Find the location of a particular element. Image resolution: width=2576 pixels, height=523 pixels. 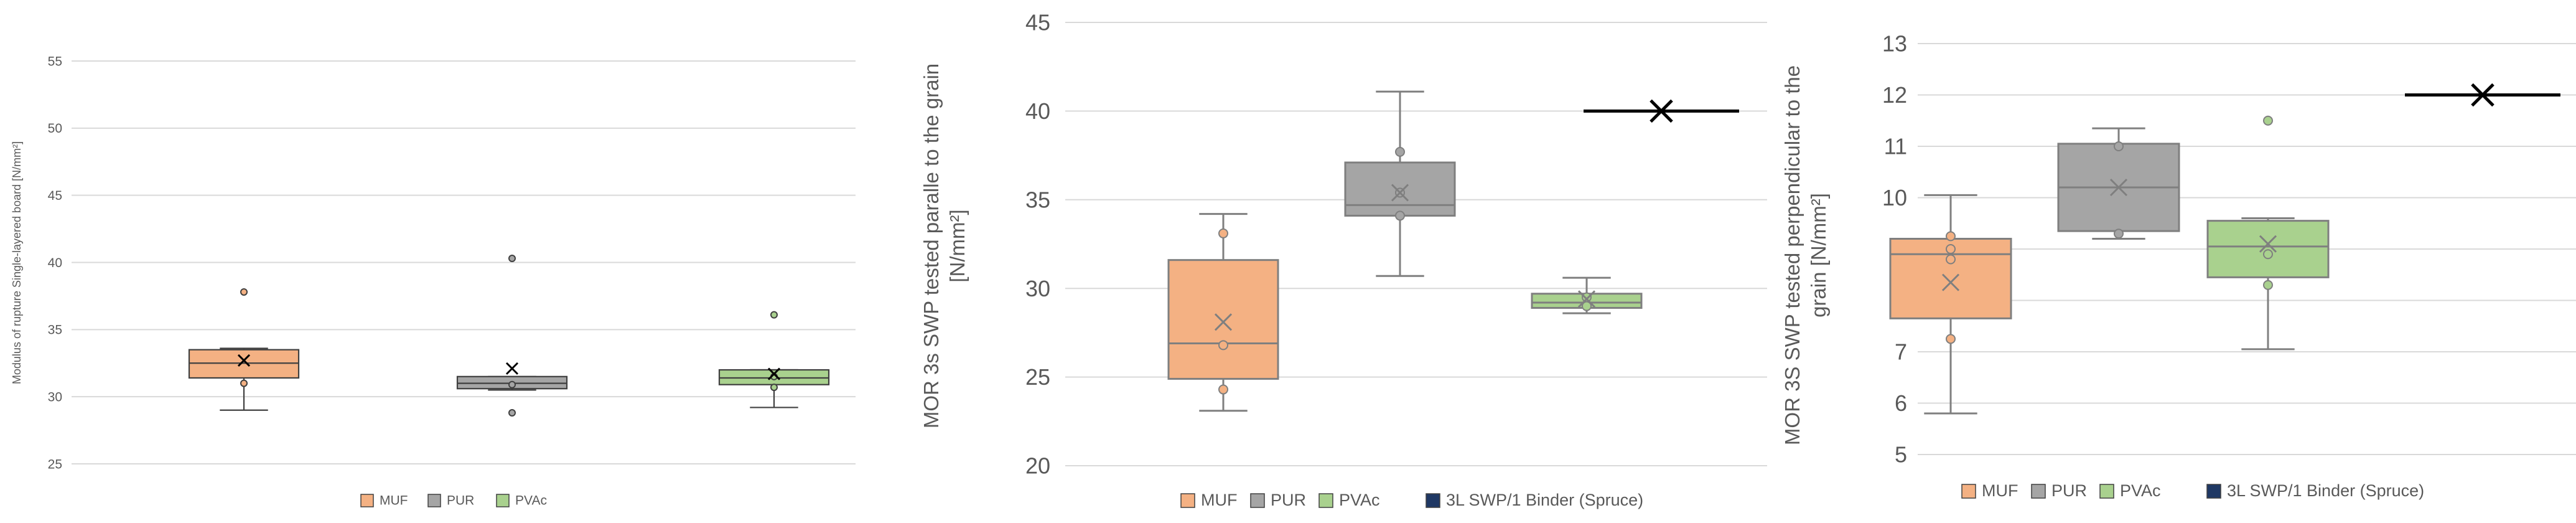

y-tick-label: 50 is located at coordinates (55, 128).